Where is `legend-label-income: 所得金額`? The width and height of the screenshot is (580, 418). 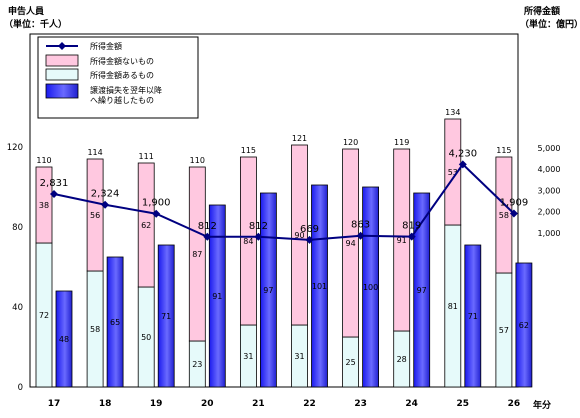
legend-label-income: 所得金額 is located at coordinates (106, 46).